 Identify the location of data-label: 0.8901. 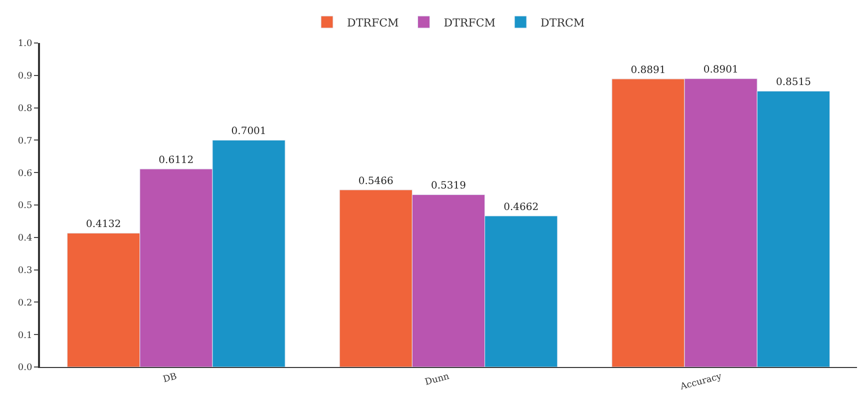
(720, 70).